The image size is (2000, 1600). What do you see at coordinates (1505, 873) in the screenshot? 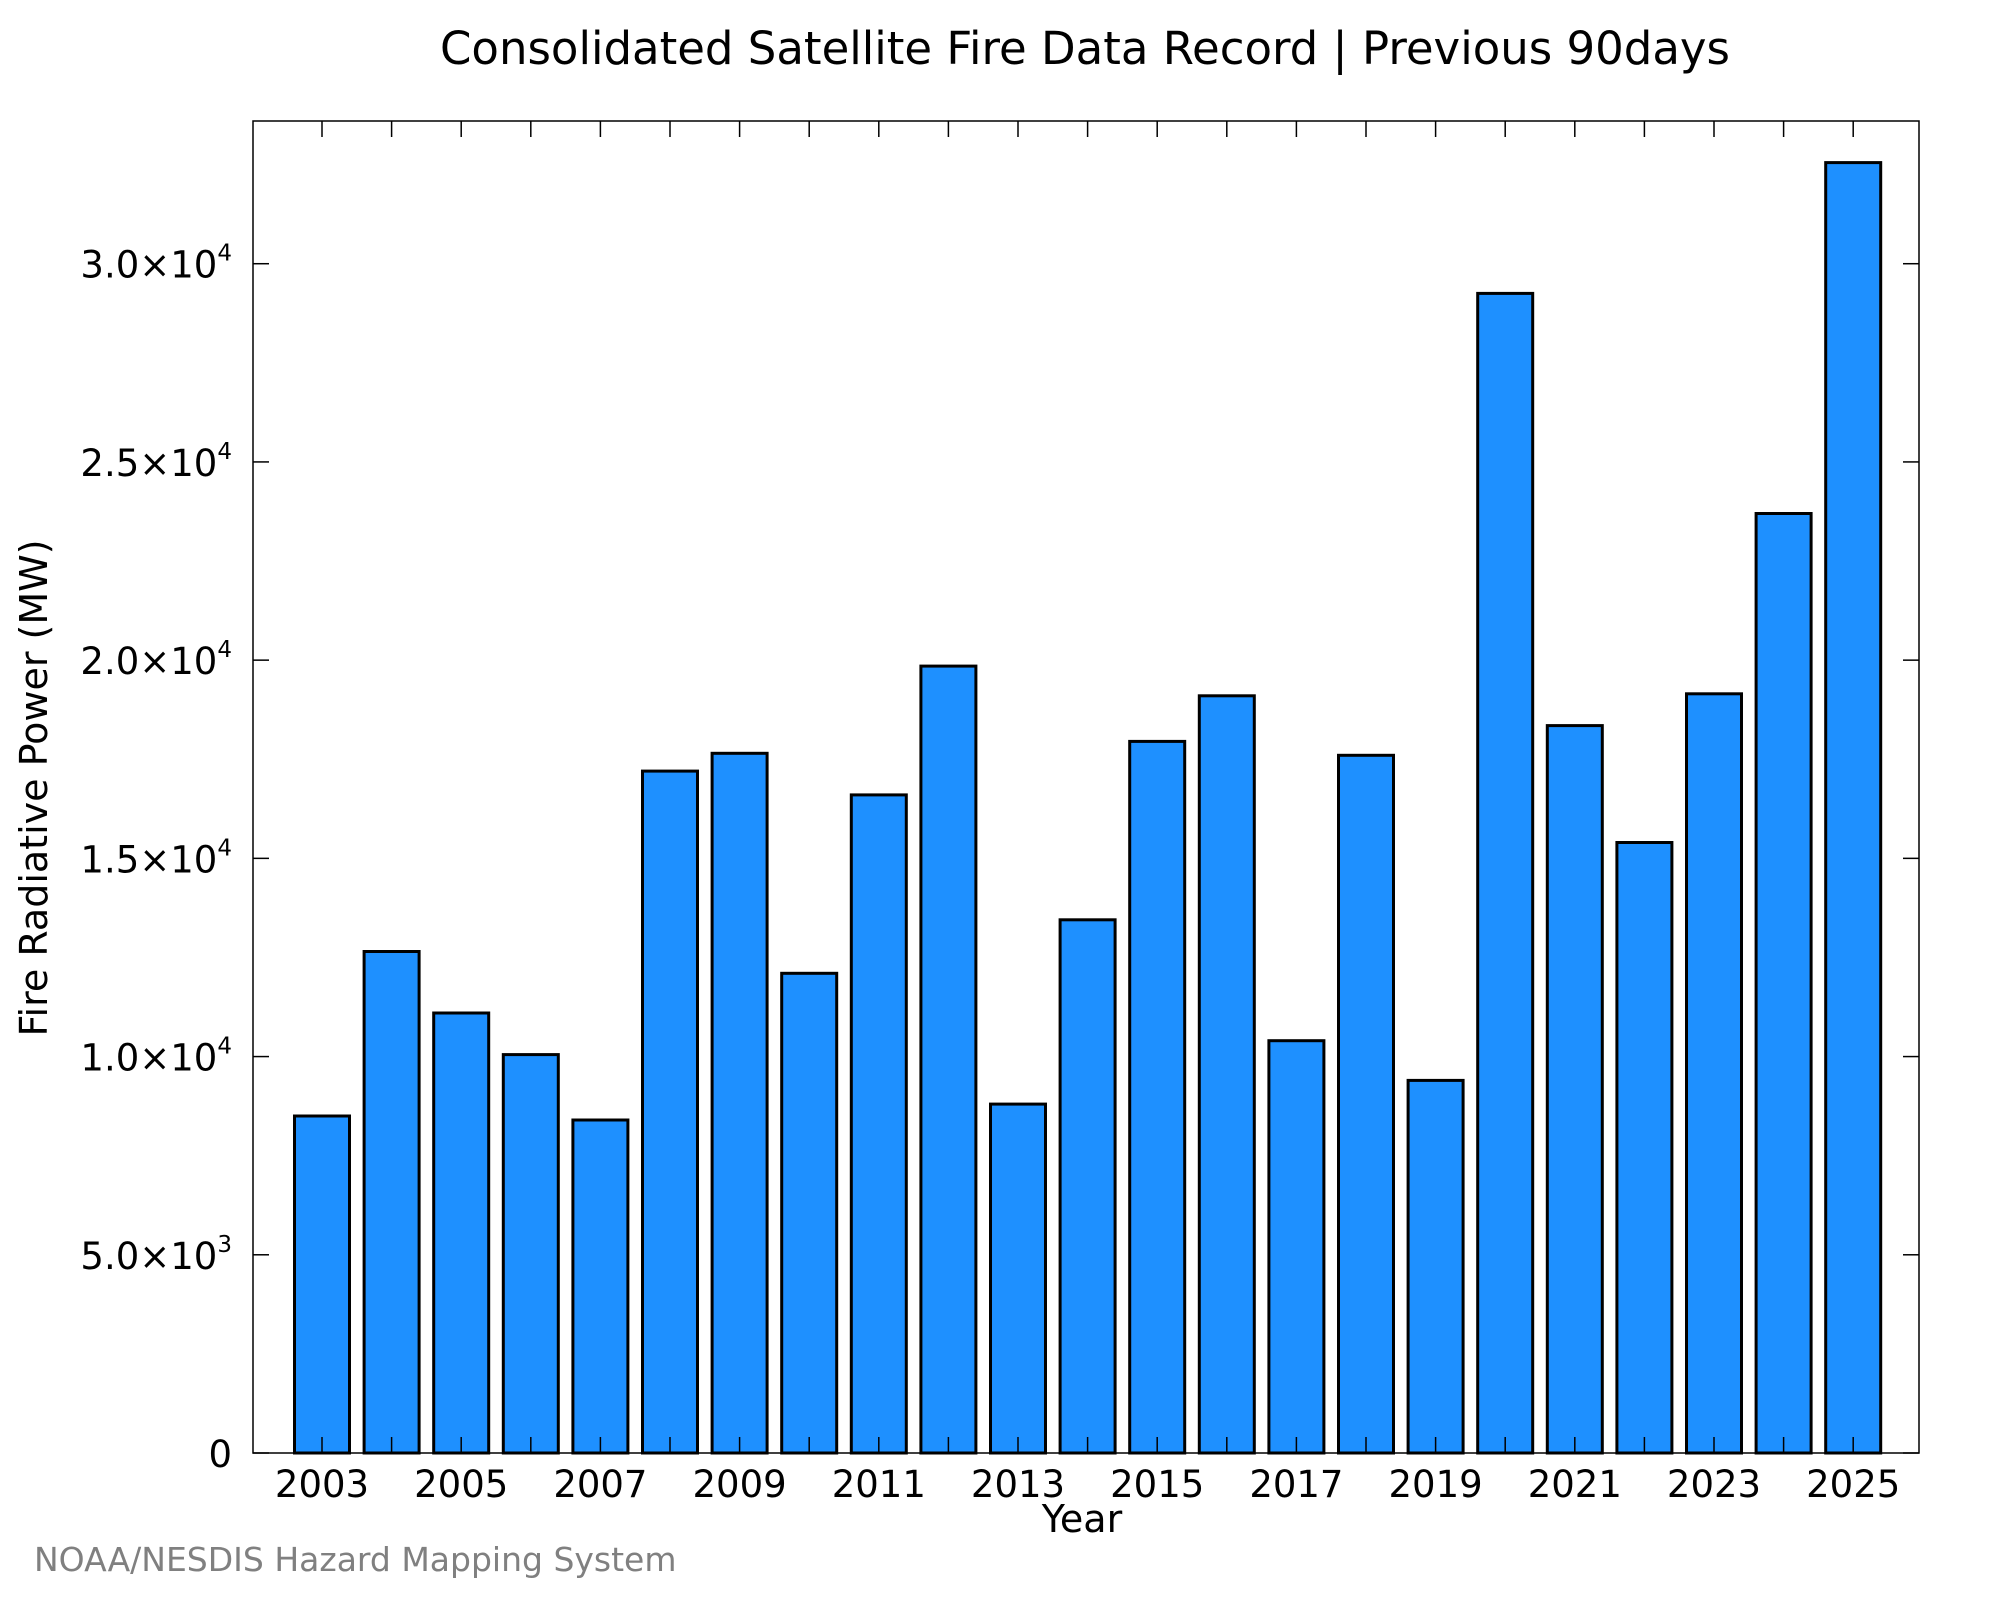
I see `bar-2020` at bounding box center [1505, 873].